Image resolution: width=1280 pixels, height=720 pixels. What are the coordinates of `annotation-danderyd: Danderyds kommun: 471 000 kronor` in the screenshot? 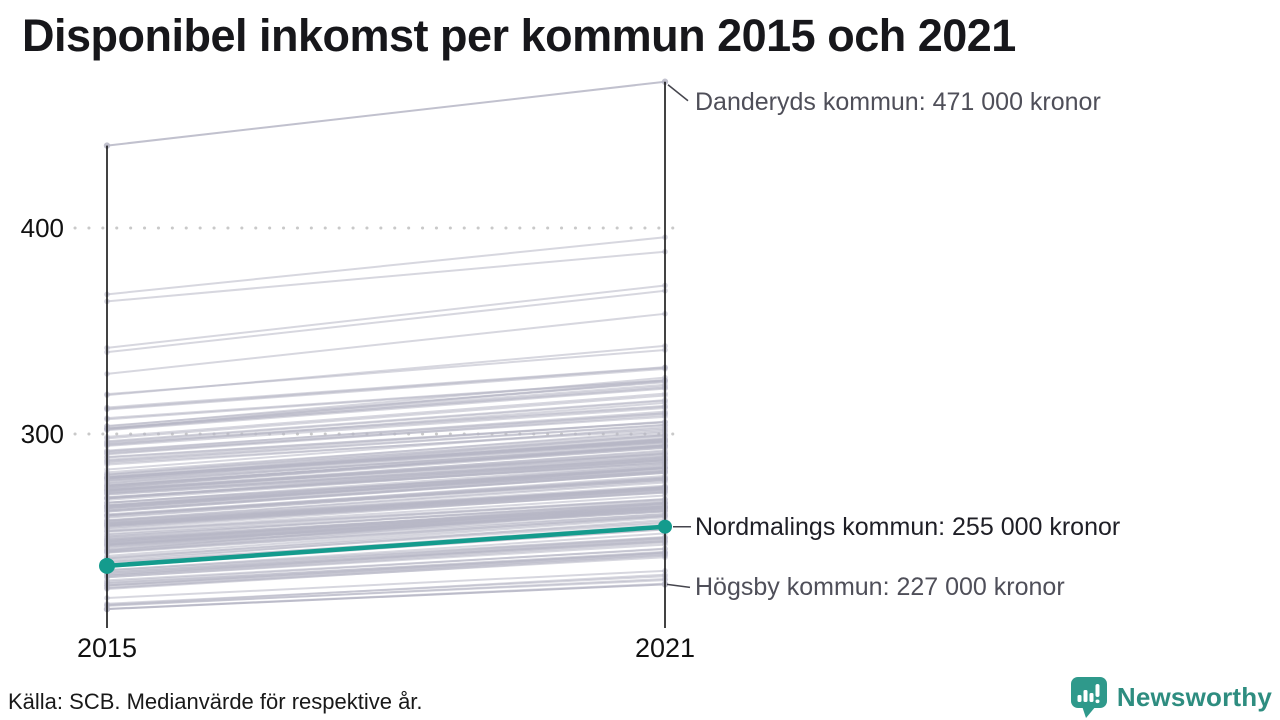 It's located at (898, 101).